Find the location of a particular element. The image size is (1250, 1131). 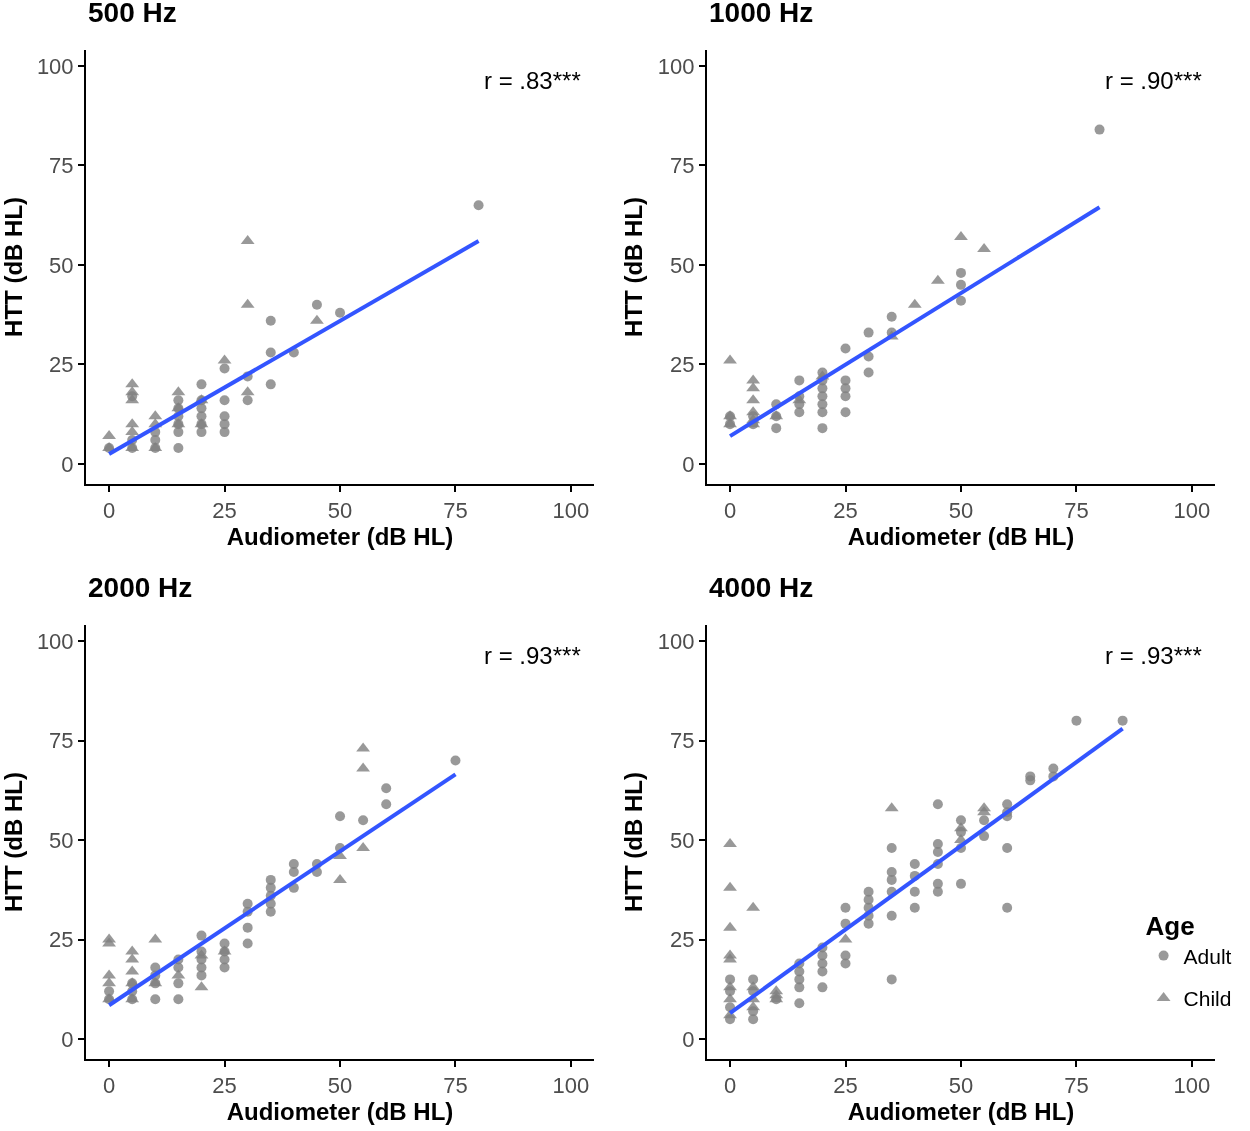

chart-title: 4000 Hz is located at coordinates (761, 587).